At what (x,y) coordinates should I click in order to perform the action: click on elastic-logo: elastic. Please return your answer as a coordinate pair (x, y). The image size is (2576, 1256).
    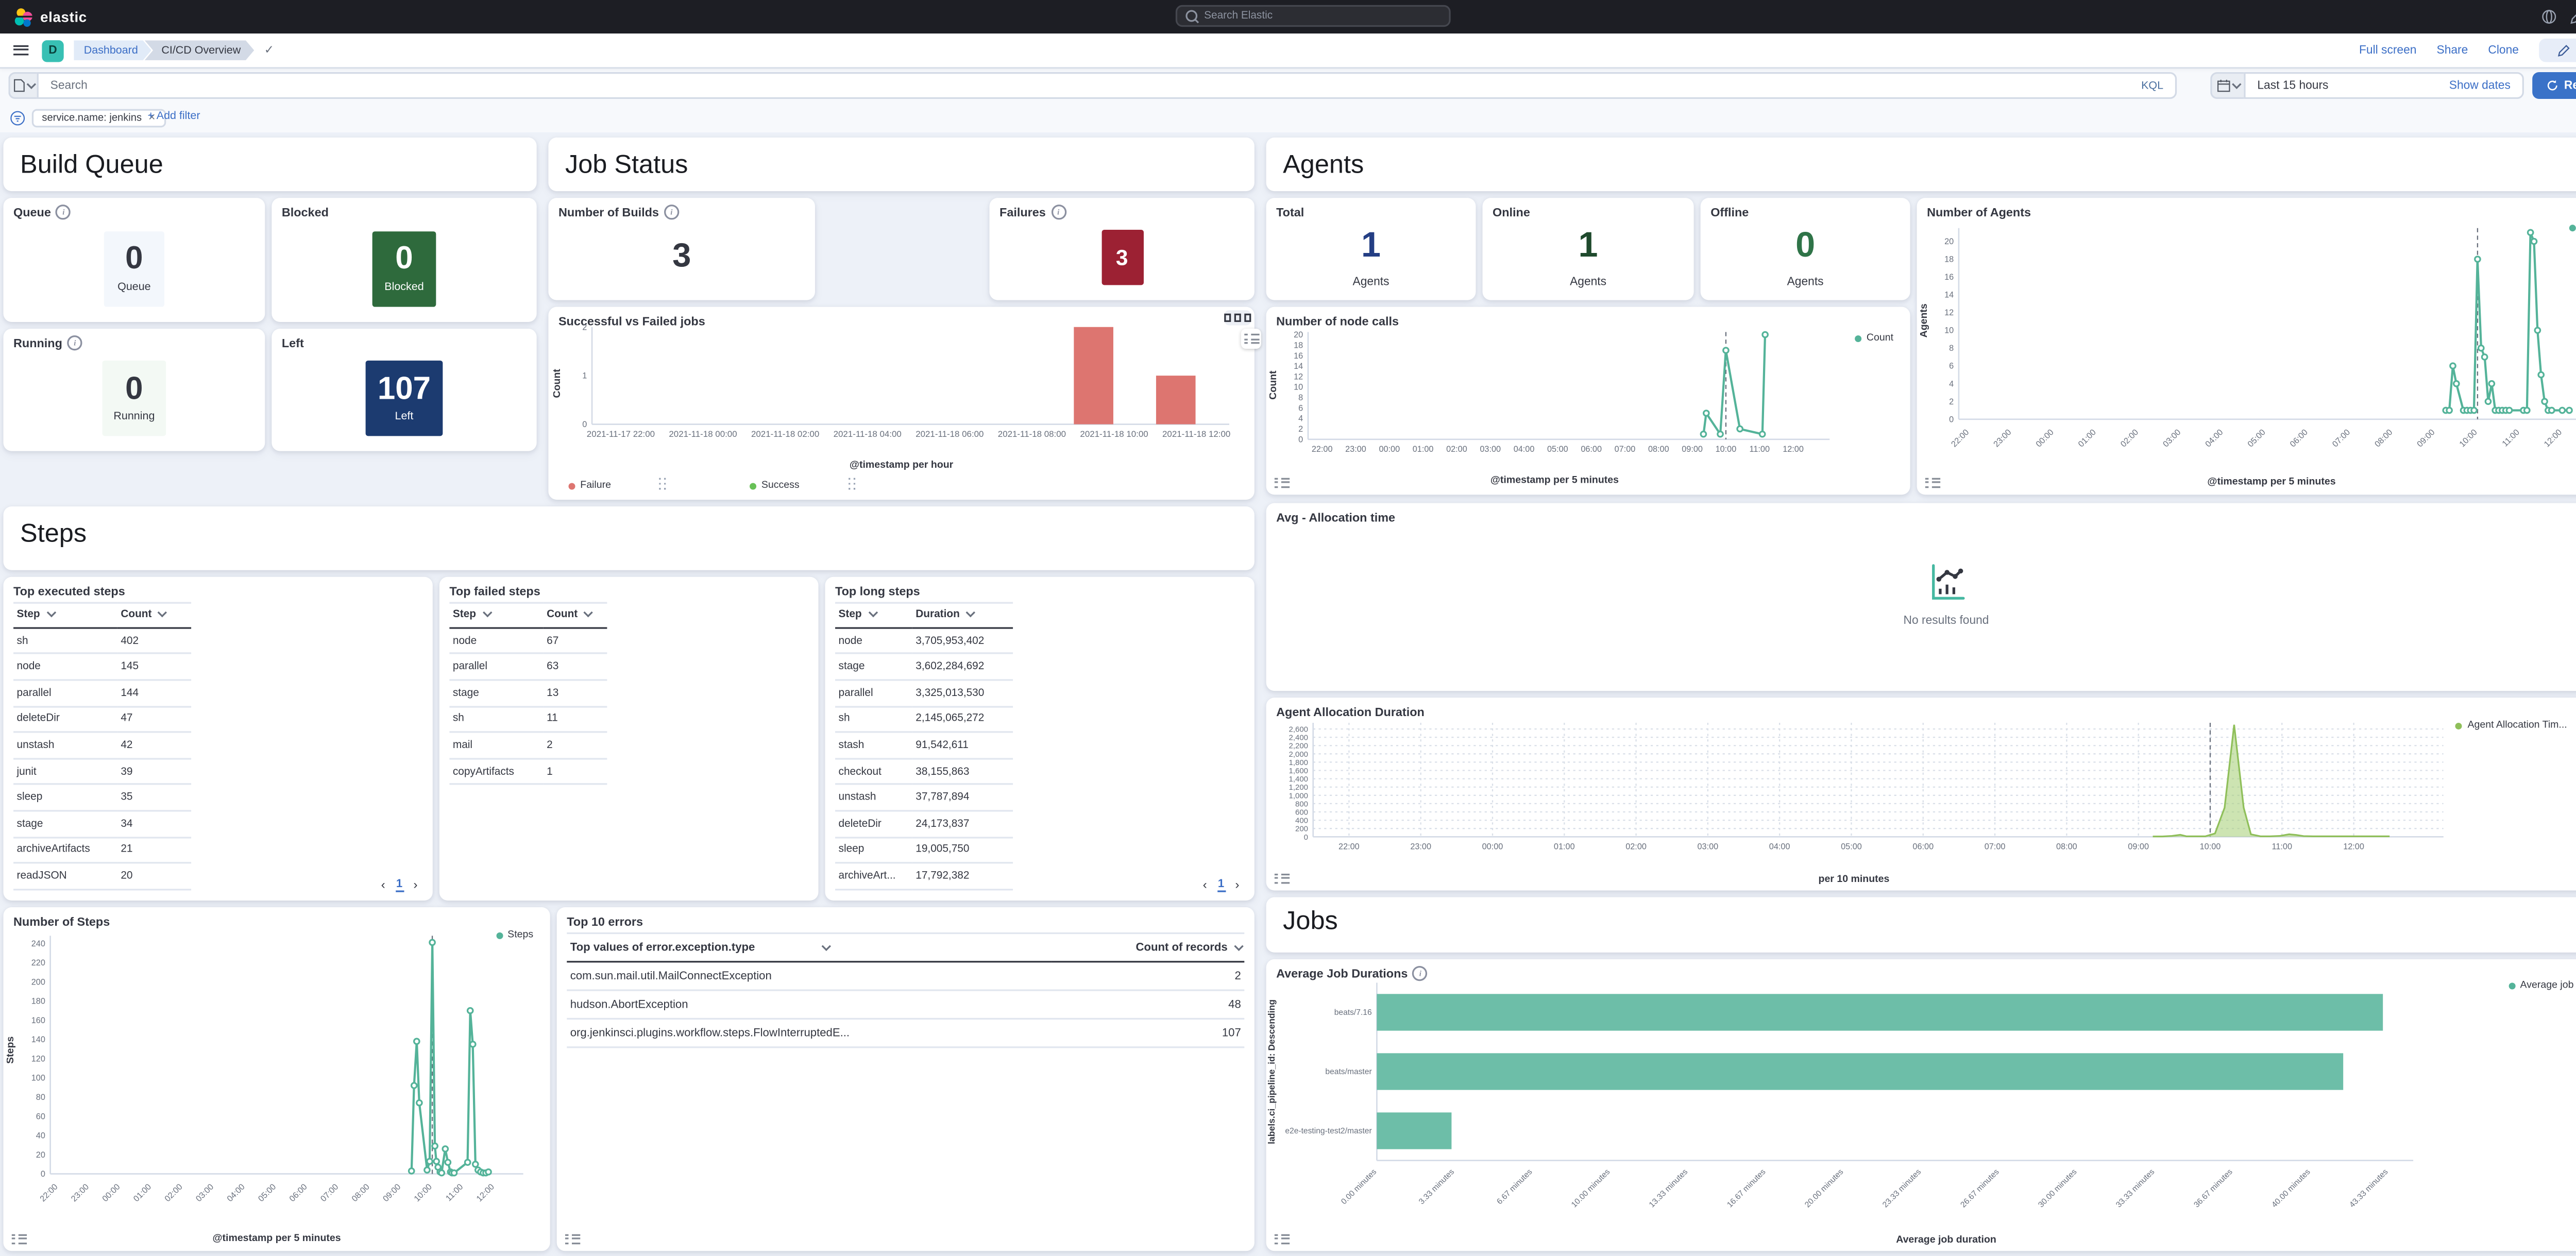
    Looking at the image, I should click on (50, 16).